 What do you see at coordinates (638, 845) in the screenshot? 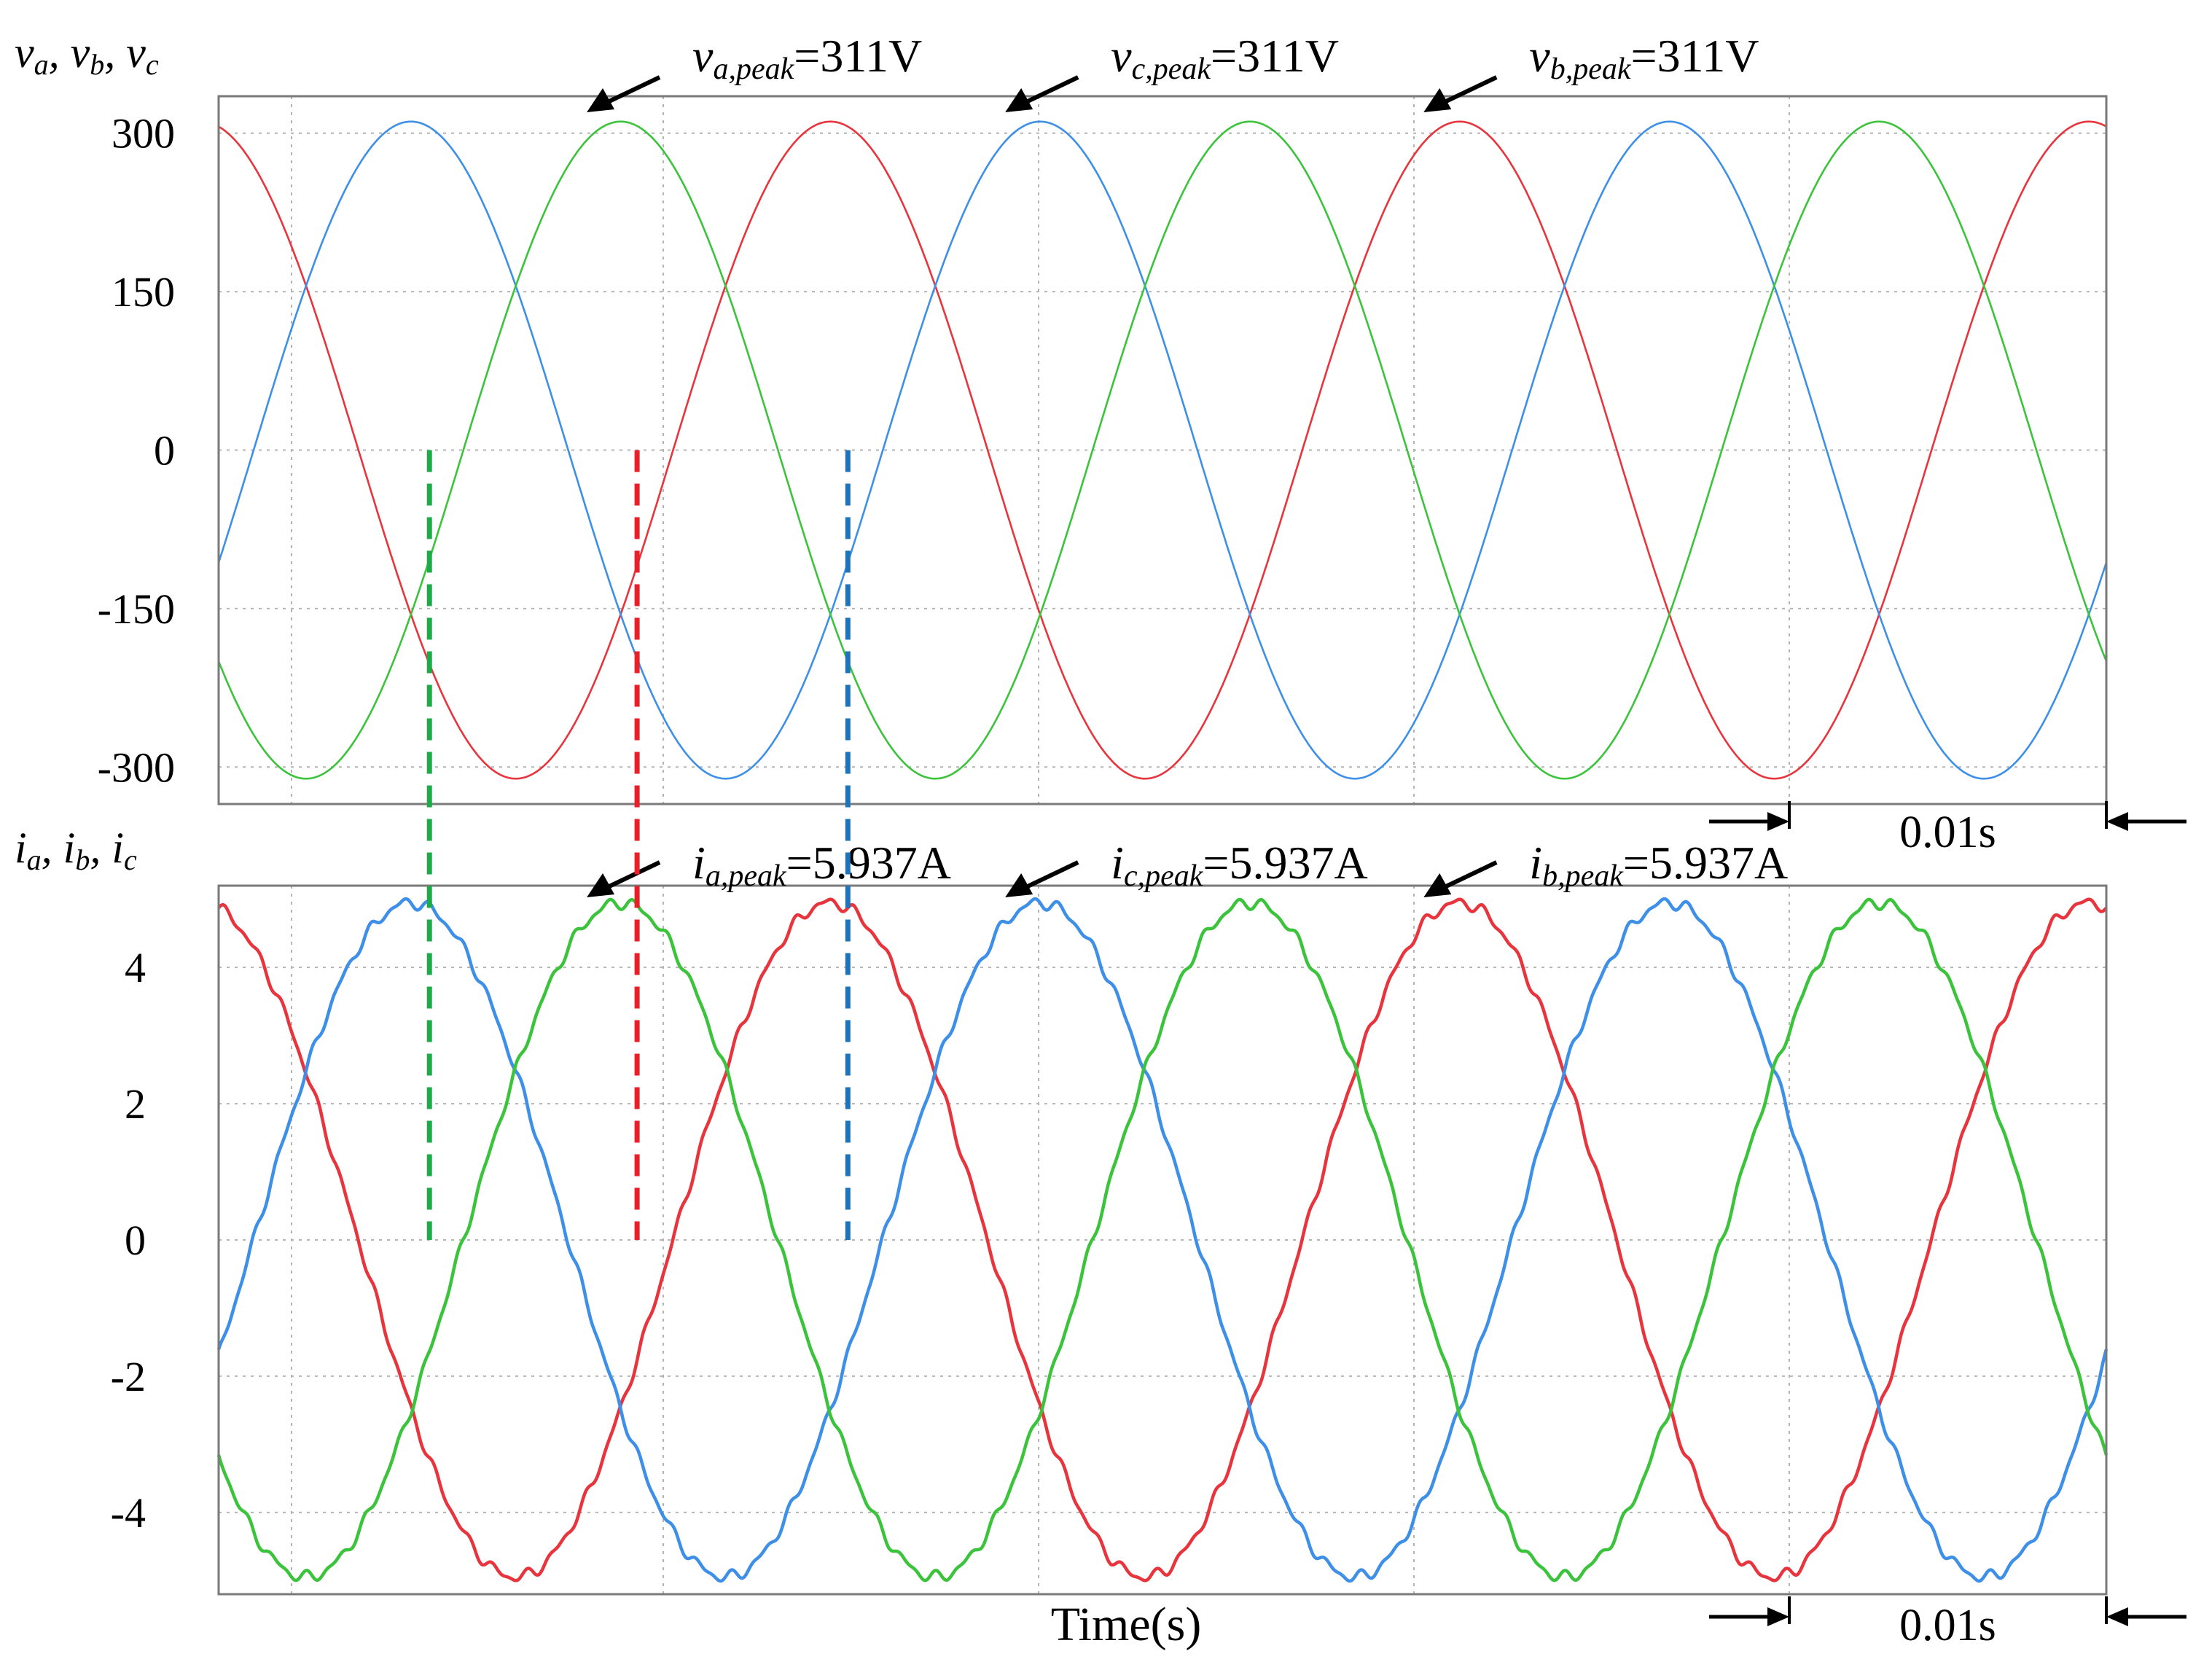
I see `zero-crossing-markers` at bounding box center [638, 845].